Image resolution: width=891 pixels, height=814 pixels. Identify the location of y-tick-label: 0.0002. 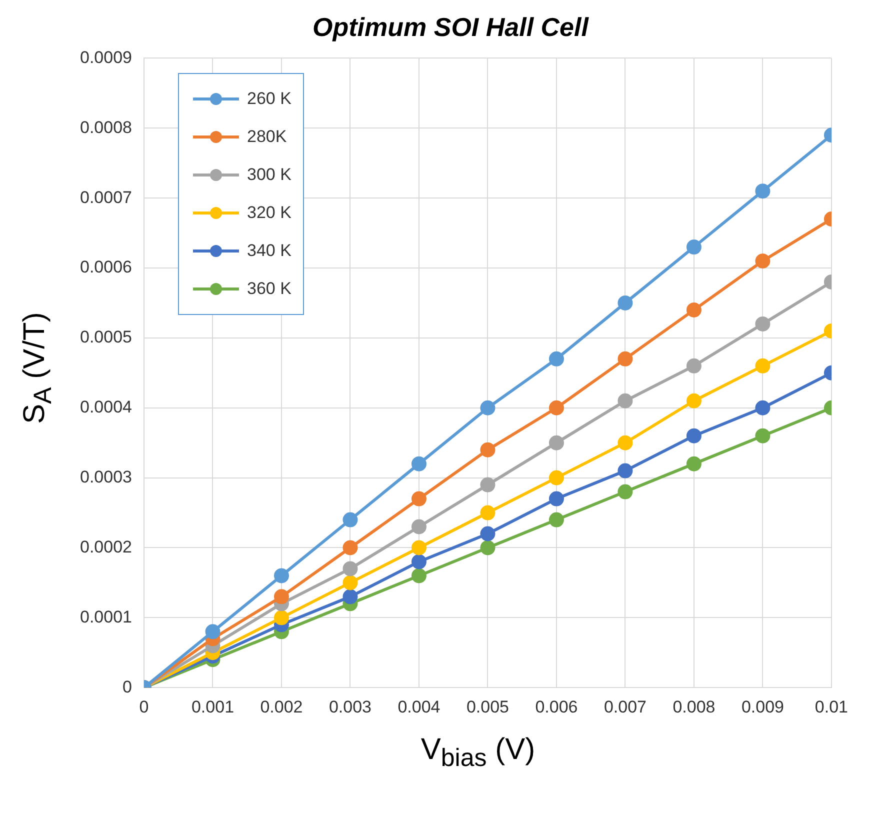
(106, 546).